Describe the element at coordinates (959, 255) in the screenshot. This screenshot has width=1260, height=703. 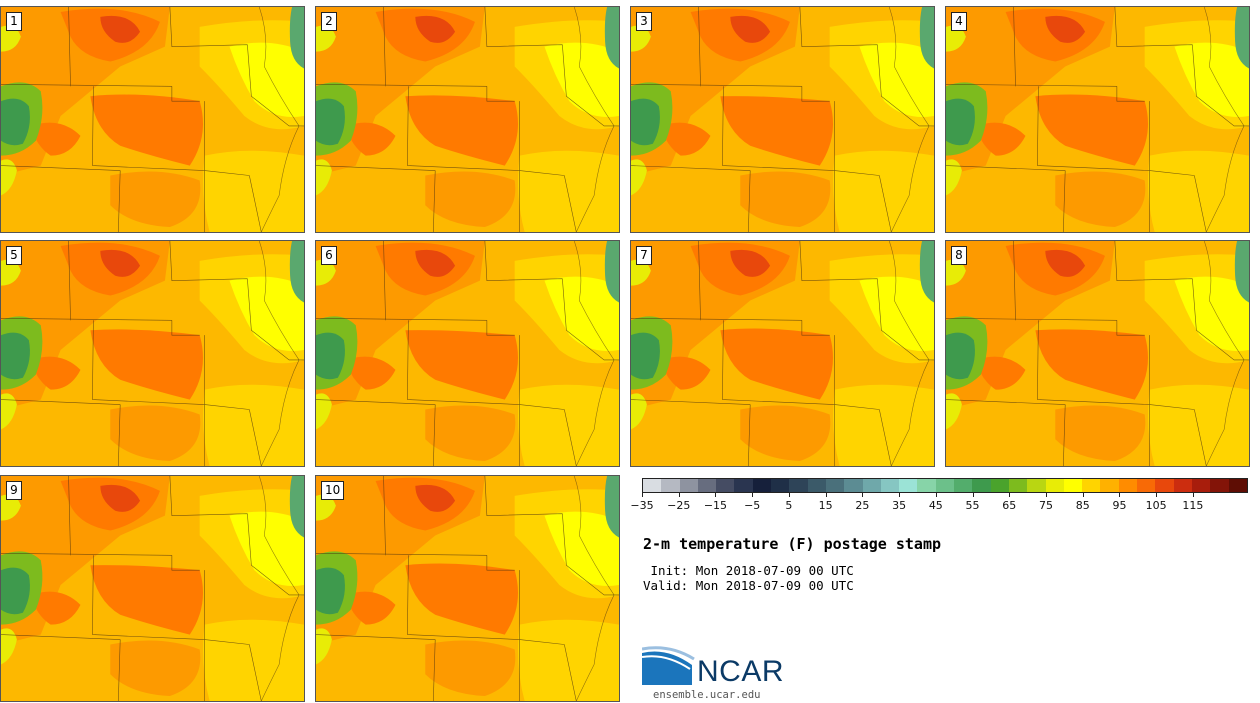
I see `panel-label: 8` at that location.